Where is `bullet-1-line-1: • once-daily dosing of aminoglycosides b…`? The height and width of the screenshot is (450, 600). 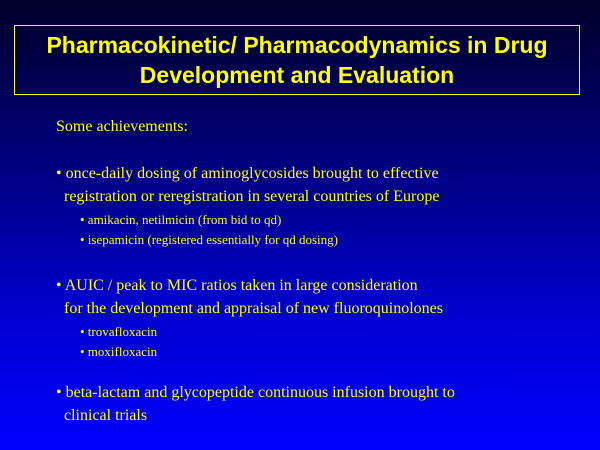
bullet-1-line-1: • once-daily dosing of aminoglycosides b… is located at coordinates (247, 173).